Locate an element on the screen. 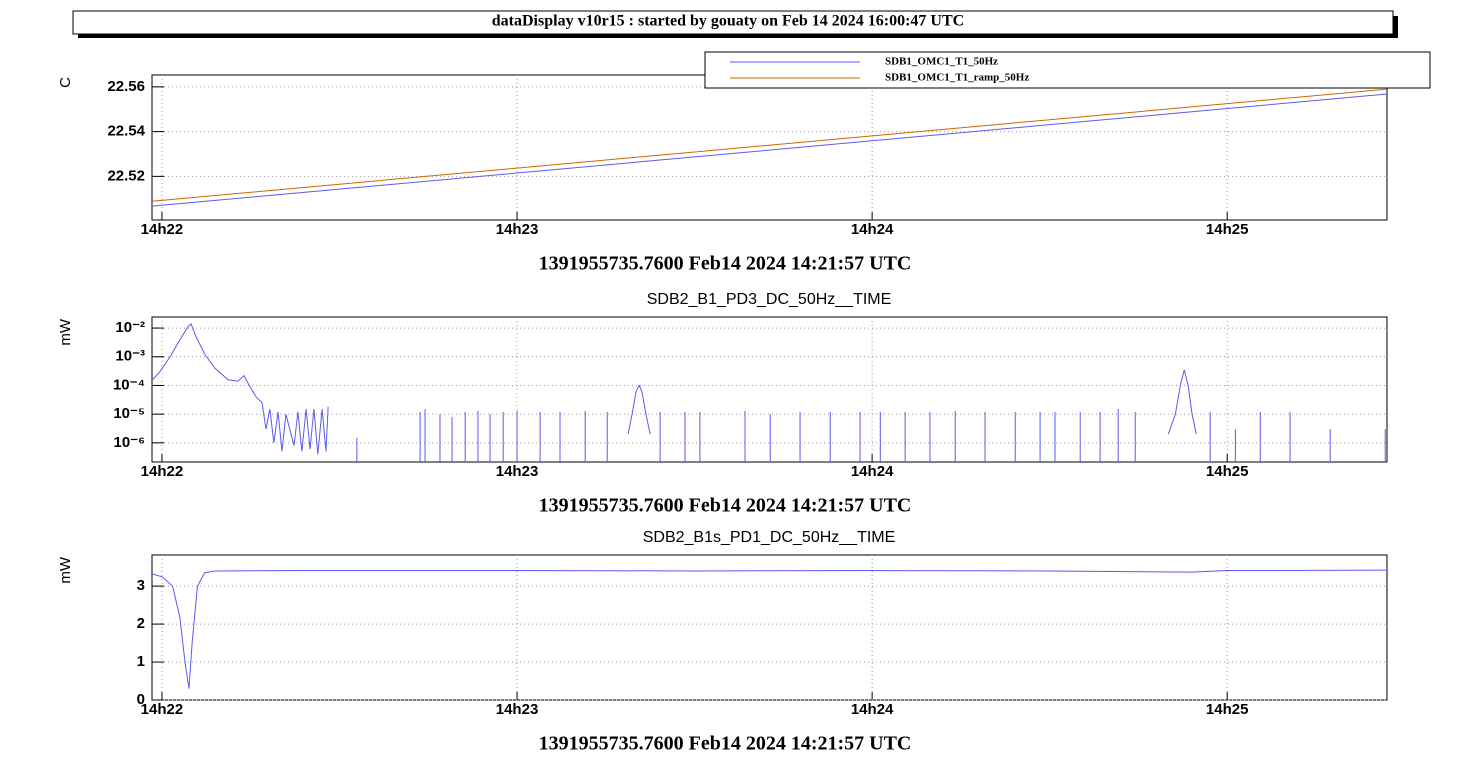 This screenshot has width=1467, height=765. y-tick-label: 10⁻³ is located at coordinates (130, 356).